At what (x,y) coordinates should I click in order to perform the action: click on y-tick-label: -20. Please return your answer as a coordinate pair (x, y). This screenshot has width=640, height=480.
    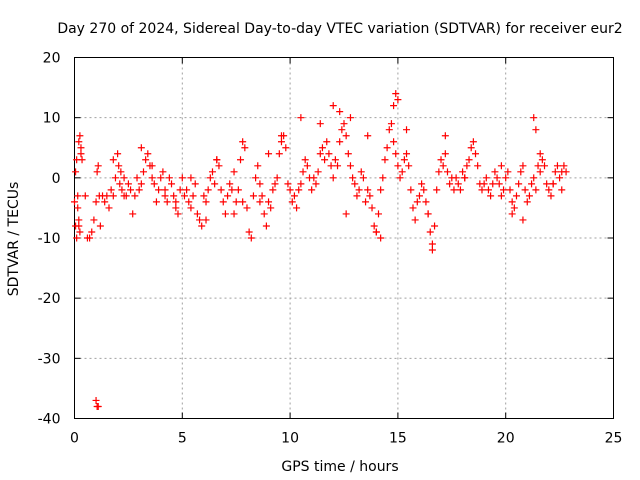
    Looking at the image, I should click on (49, 299).